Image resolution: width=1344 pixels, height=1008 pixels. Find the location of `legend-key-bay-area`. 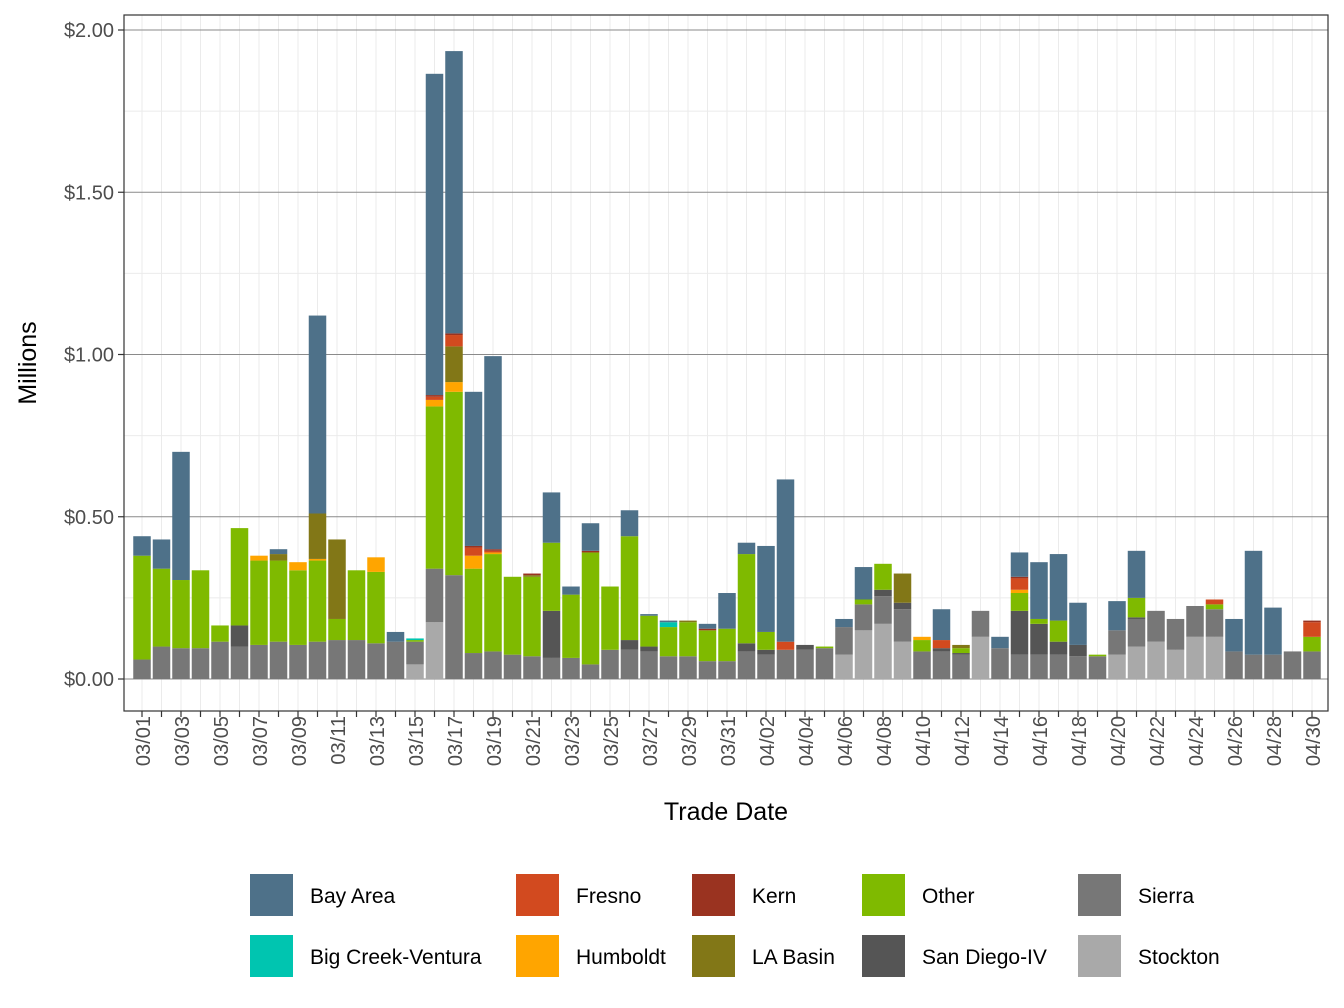

legend-key-bay-area is located at coordinates (271, 895).